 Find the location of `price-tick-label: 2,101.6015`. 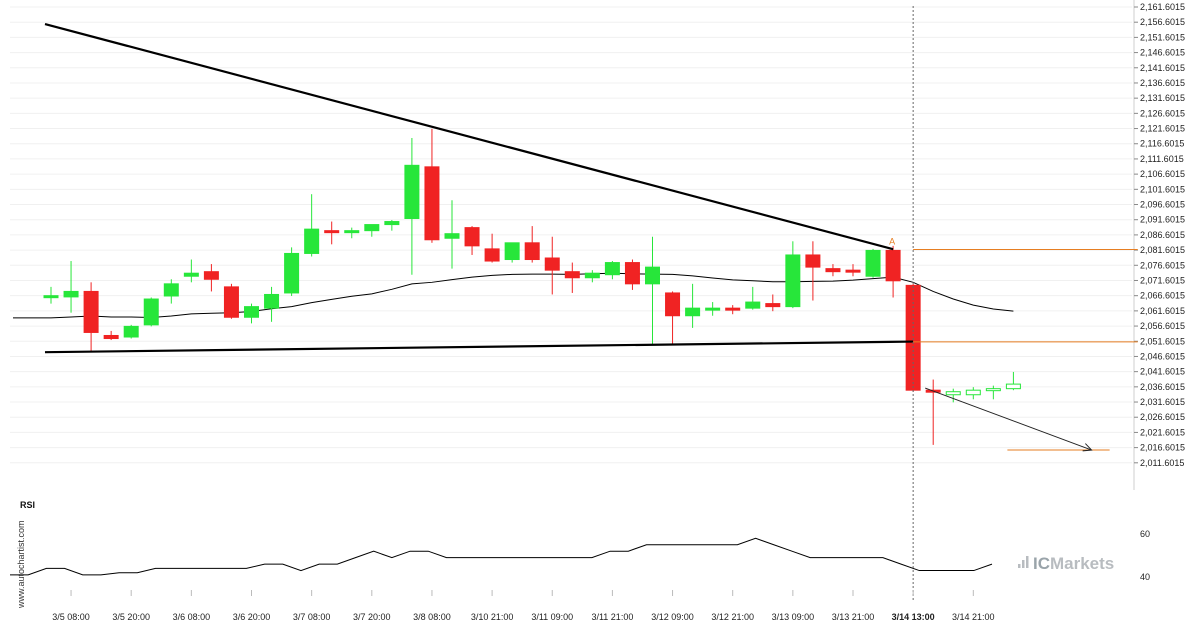

price-tick-label: 2,101.6015 is located at coordinates (1162, 189).